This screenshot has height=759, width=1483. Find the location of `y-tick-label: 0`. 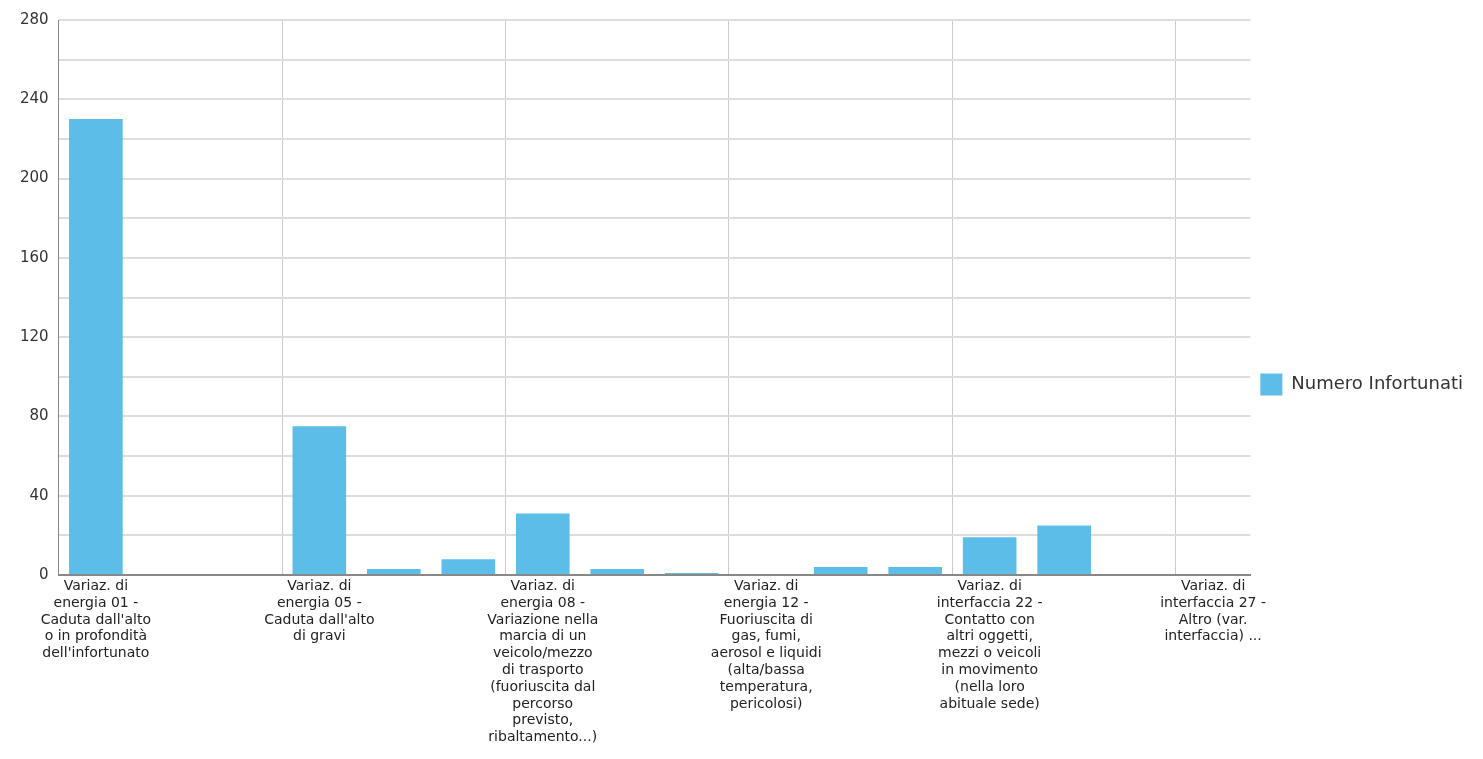

y-tick-label: 0 is located at coordinates (44, 573).